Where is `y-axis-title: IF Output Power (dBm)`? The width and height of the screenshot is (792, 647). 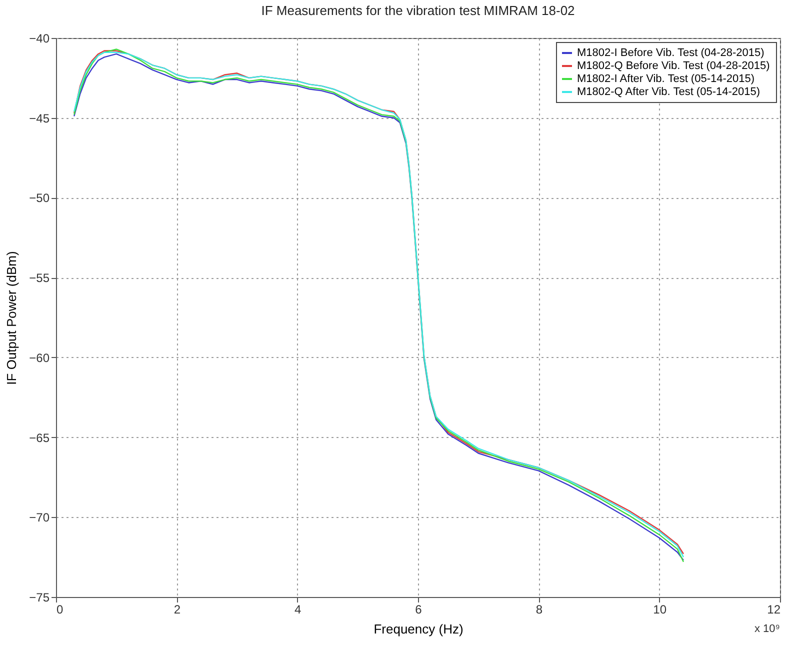 y-axis-title: IF Output Power (dBm) is located at coordinates (12, 318).